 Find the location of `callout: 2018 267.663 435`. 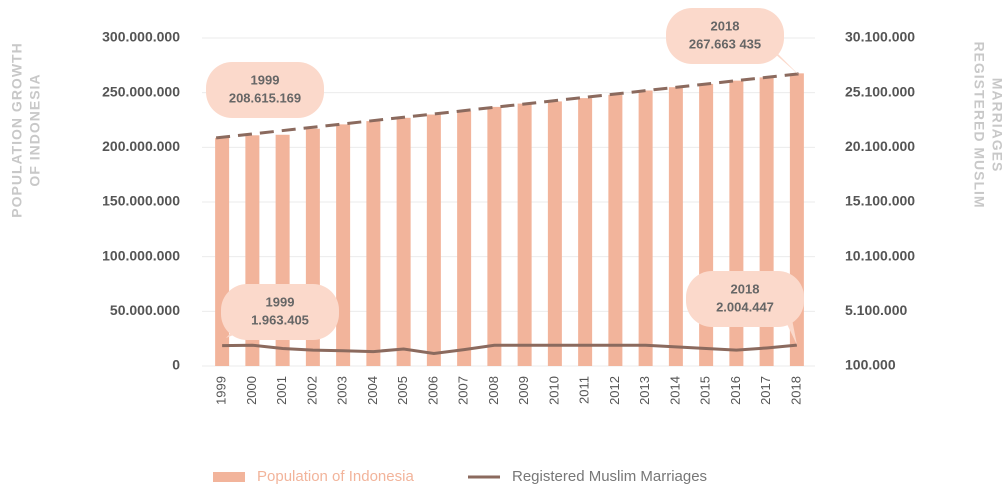

callout: 2018 267.663 435 is located at coordinates (733, 42).